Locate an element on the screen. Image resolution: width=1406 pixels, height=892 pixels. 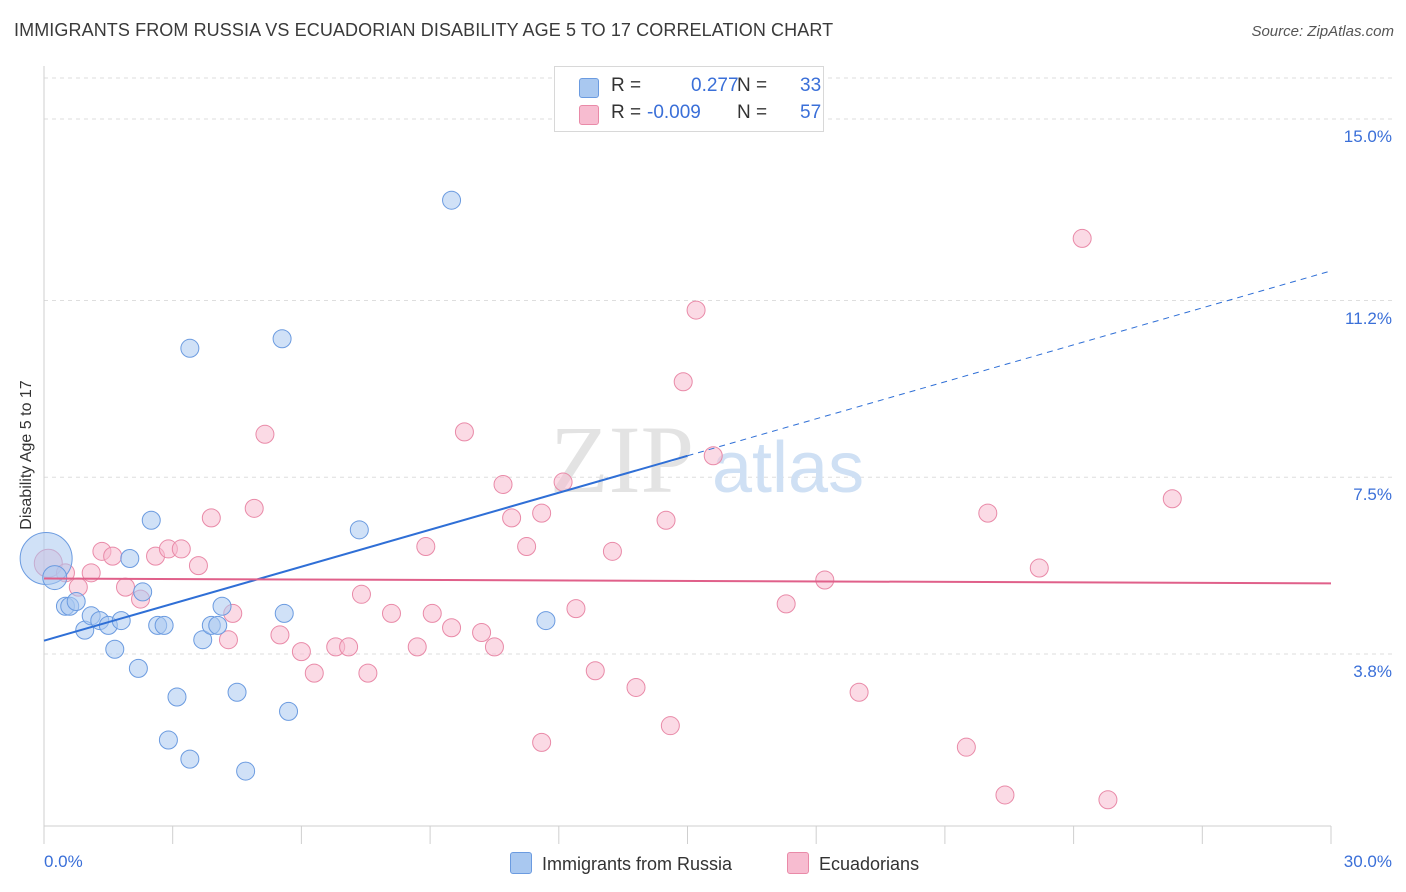
legend-n-value: 57 is located at coordinates (811, 112).